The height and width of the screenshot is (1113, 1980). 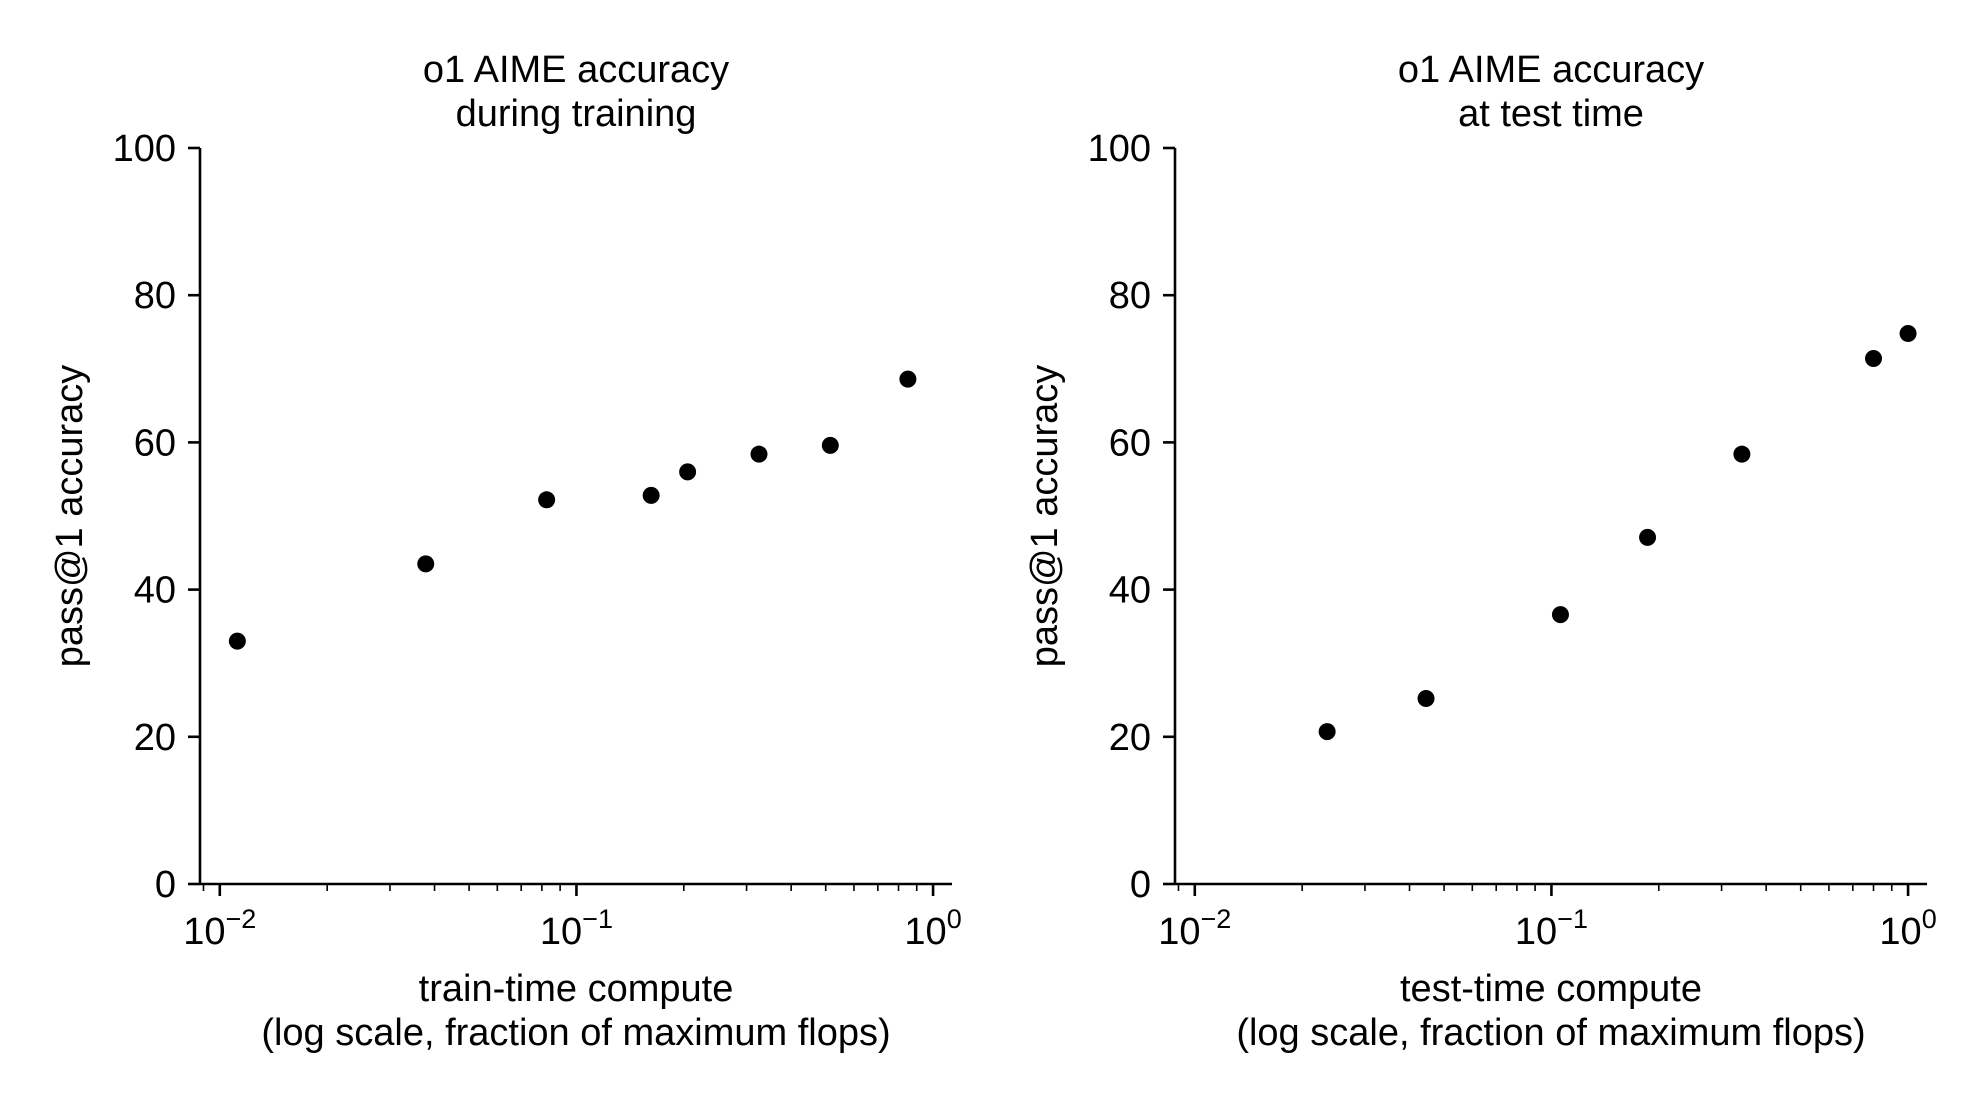 I want to click on x-axis-label-line-0: train-time compute, so click(x=576, y=989).